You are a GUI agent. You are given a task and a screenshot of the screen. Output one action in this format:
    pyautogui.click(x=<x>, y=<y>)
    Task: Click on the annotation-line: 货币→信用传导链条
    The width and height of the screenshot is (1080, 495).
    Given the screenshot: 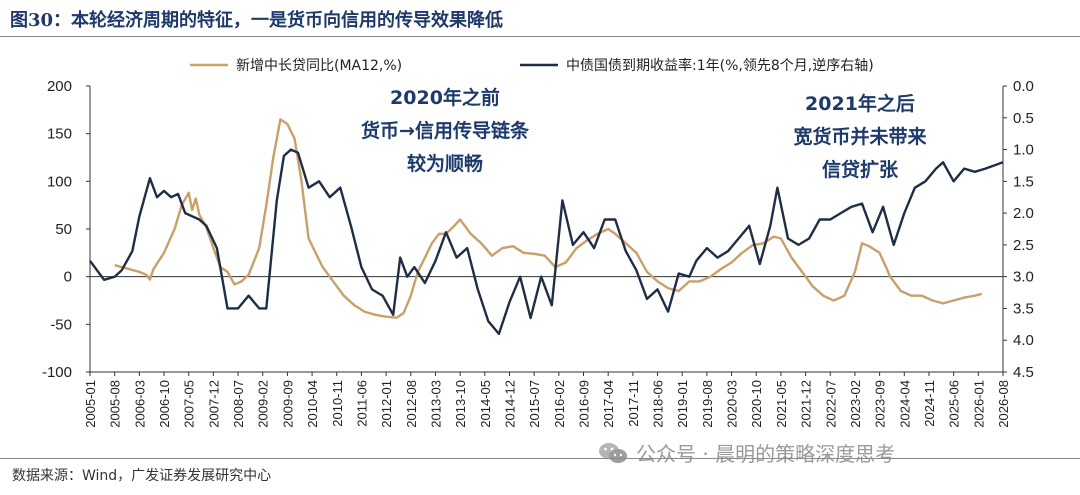 What is the action you would take?
    pyautogui.click(x=445, y=130)
    